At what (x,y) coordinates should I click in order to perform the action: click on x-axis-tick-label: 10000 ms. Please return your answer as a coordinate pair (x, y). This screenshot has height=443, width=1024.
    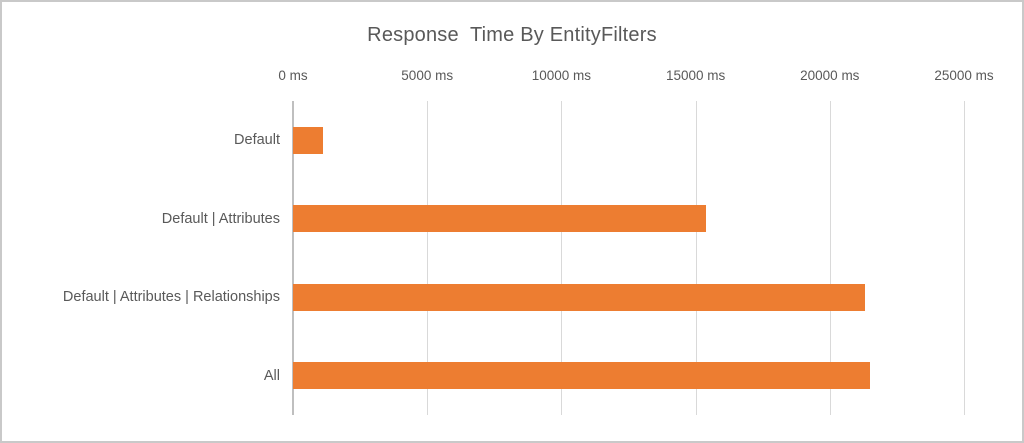
    Looking at the image, I should click on (561, 75).